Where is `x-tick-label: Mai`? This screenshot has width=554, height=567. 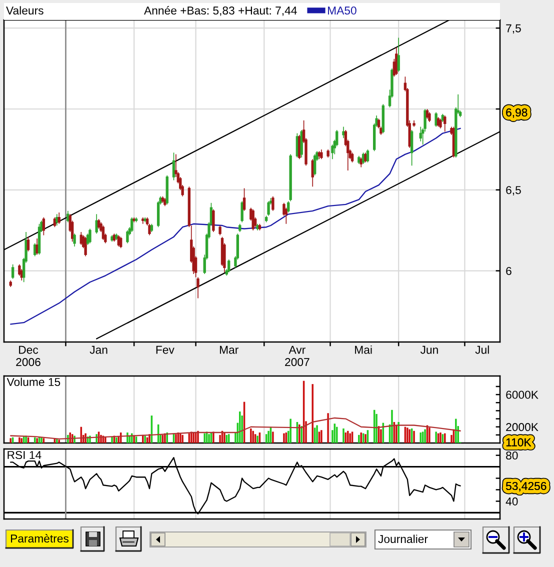 x-tick-label: Mai is located at coordinates (363, 349).